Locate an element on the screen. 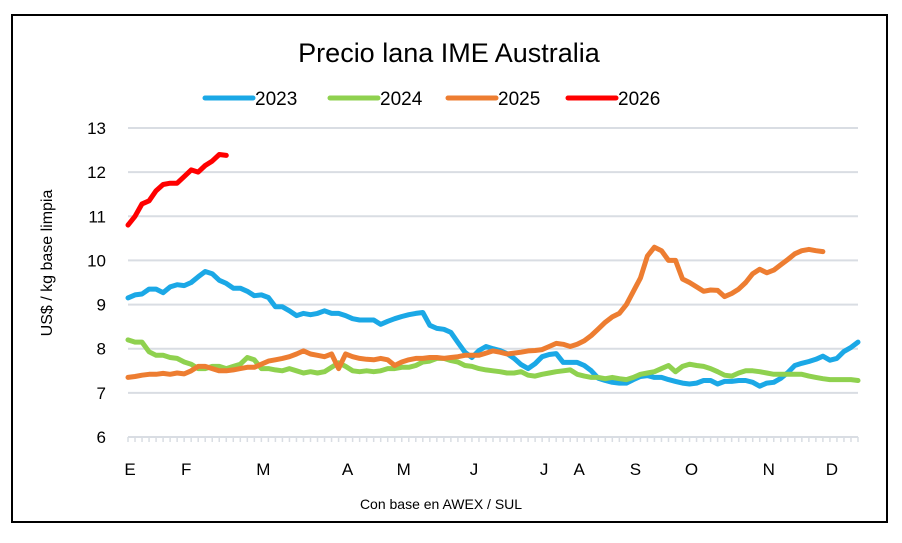 The image size is (902, 543). legend-label-2026: 2026 is located at coordinates (639, 99).